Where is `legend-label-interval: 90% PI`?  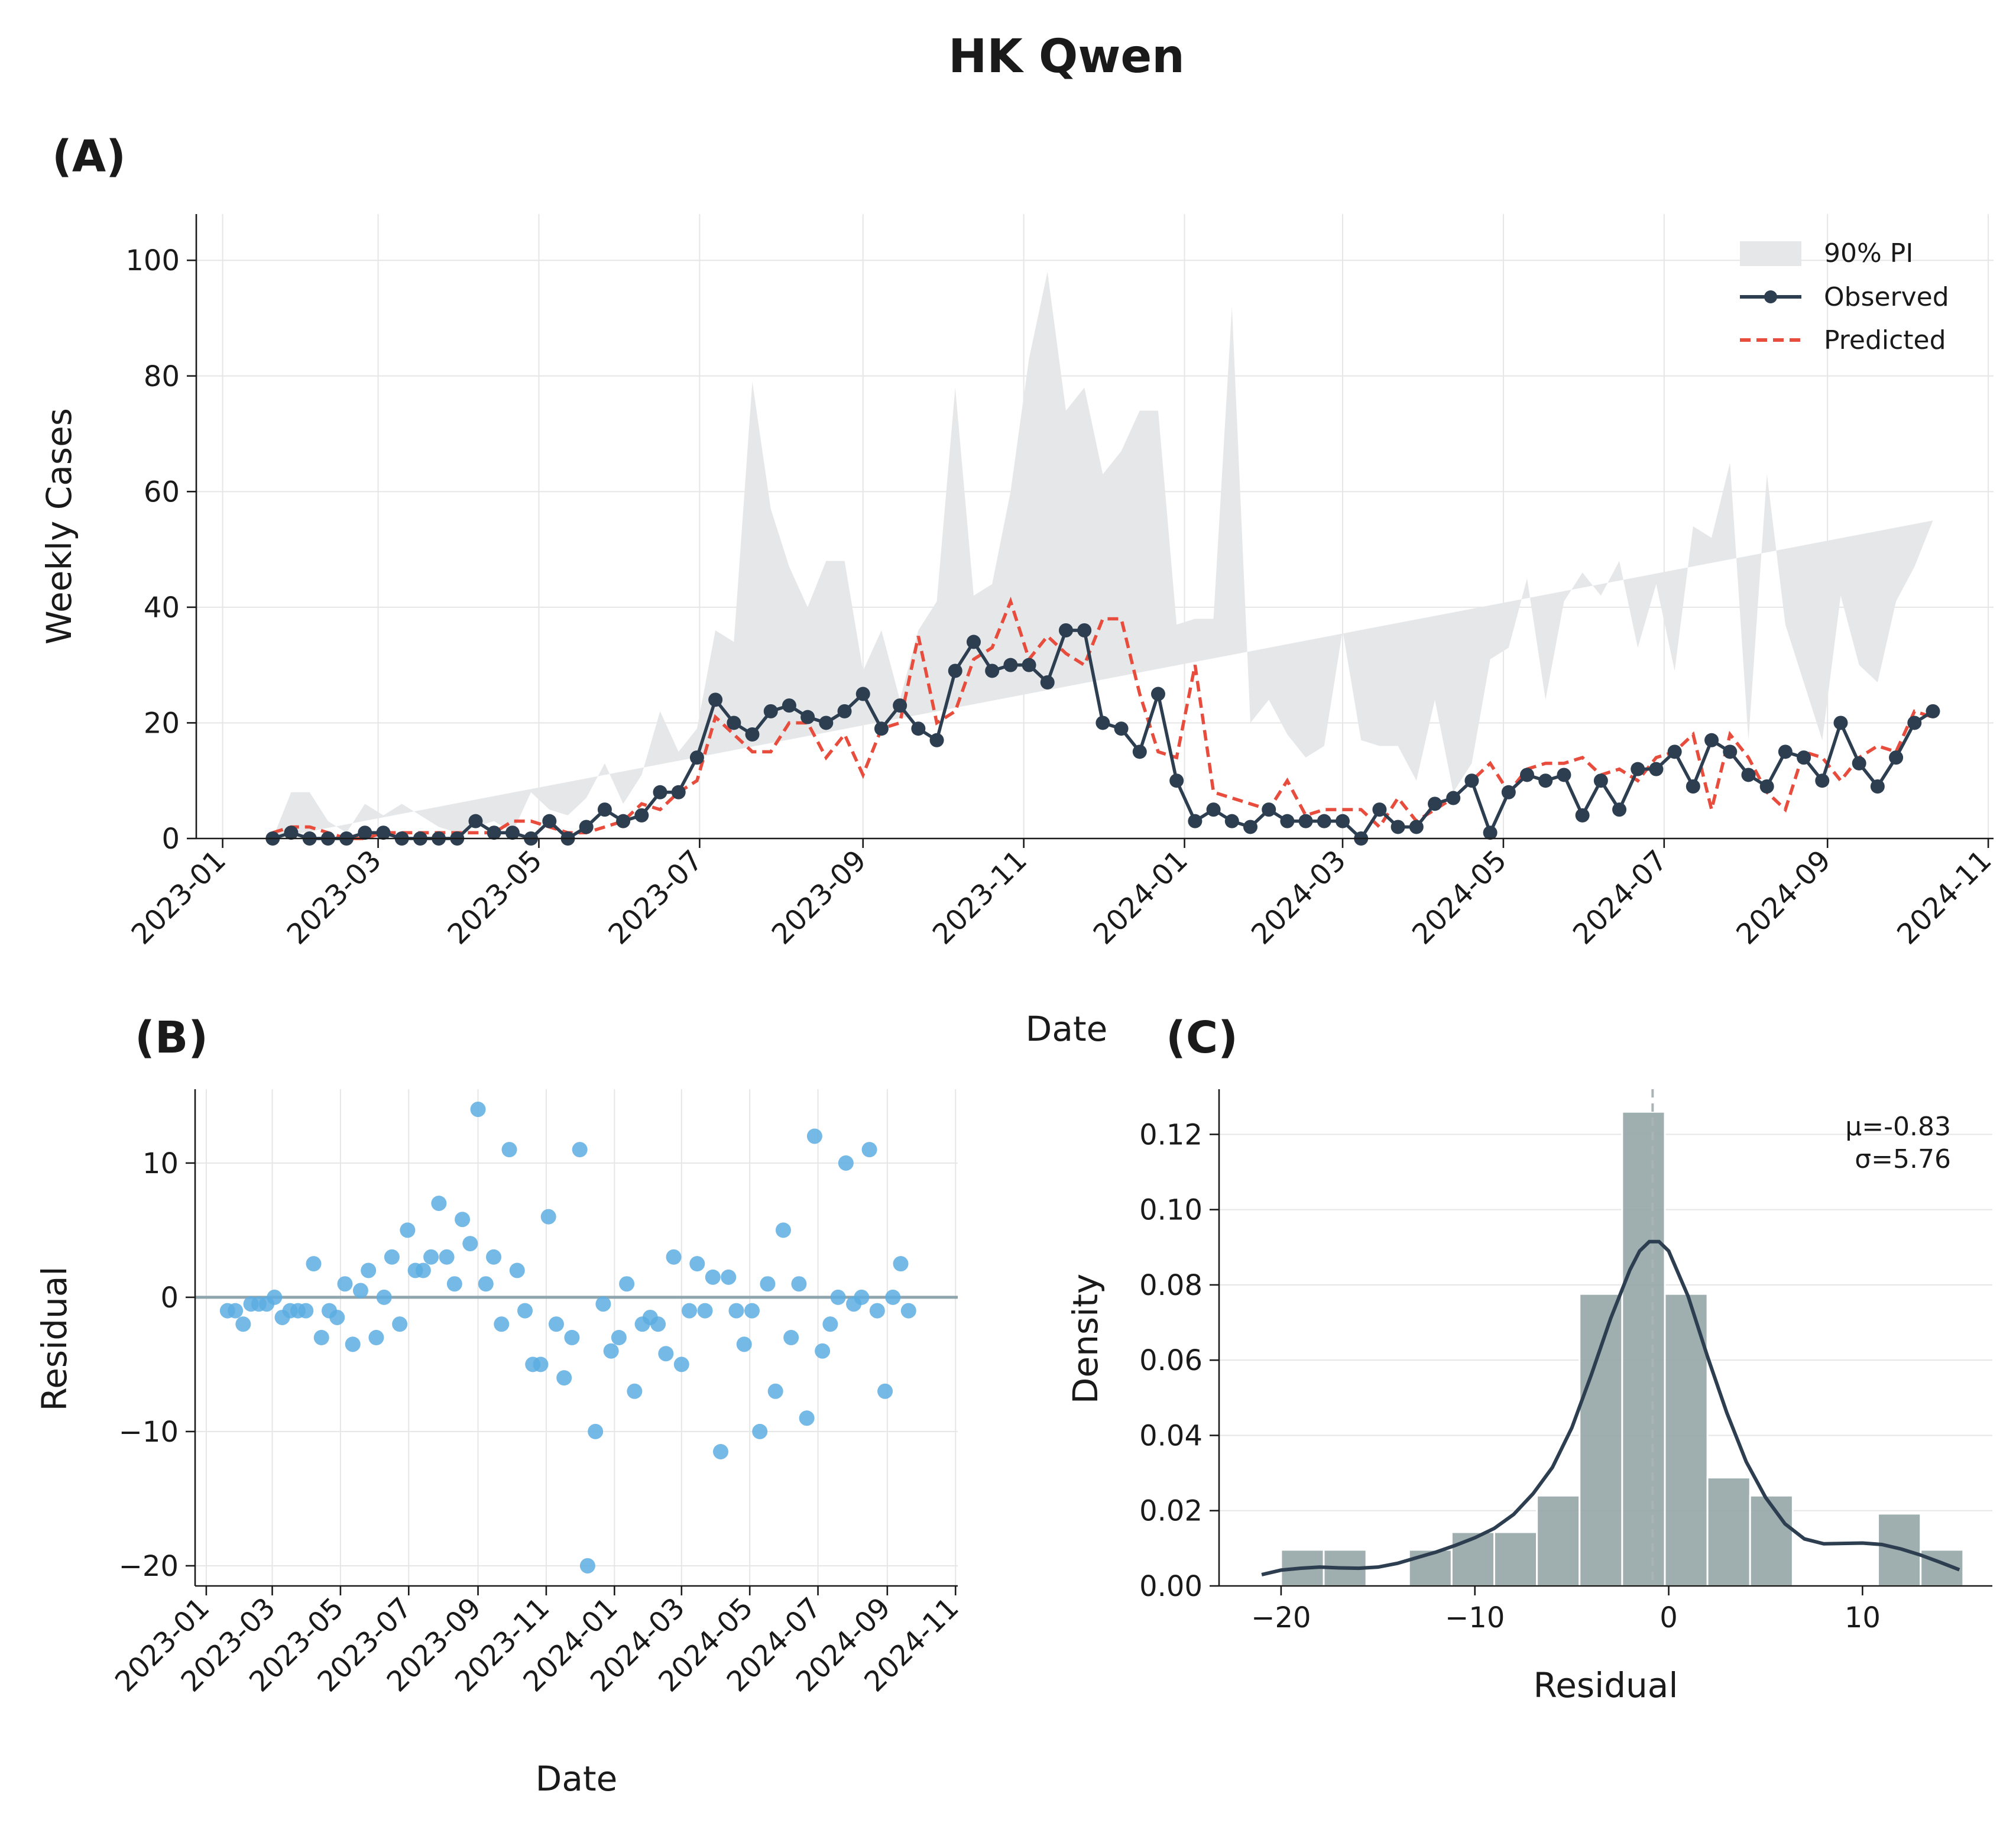 legend-label-interval: 90% PI is located at coordinates (1868, 253).